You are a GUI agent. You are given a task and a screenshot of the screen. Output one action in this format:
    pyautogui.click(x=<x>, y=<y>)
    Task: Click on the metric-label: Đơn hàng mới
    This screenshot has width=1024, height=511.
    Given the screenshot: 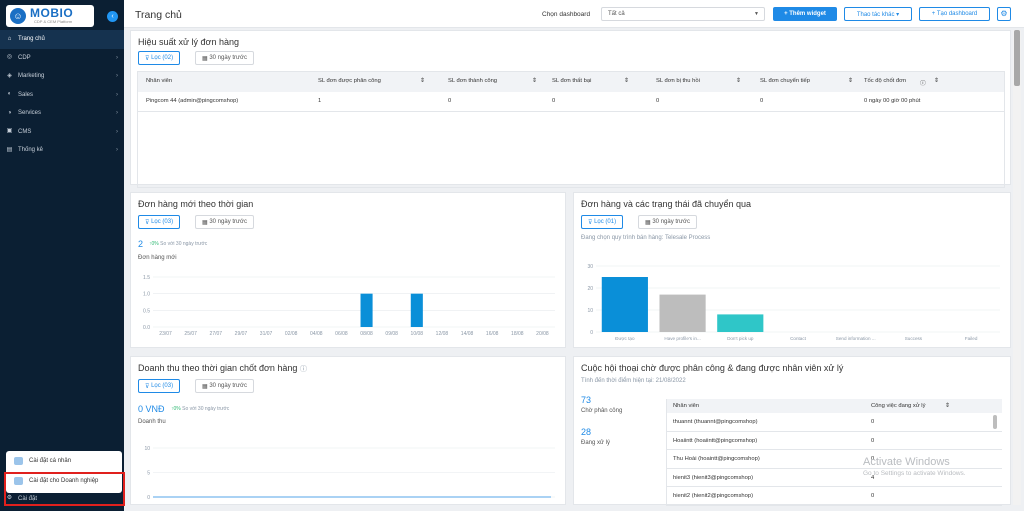 What is the action you would take?
    pyautogui.click(x=157, y=258)
    